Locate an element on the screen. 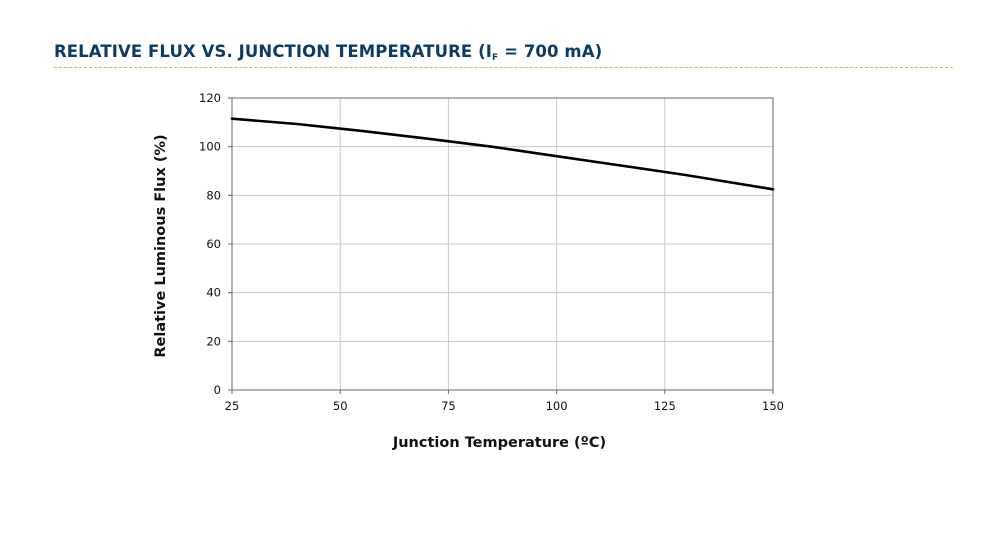 This screenshot has height=540, width=995. data-series is located at coordinates (502, 154).